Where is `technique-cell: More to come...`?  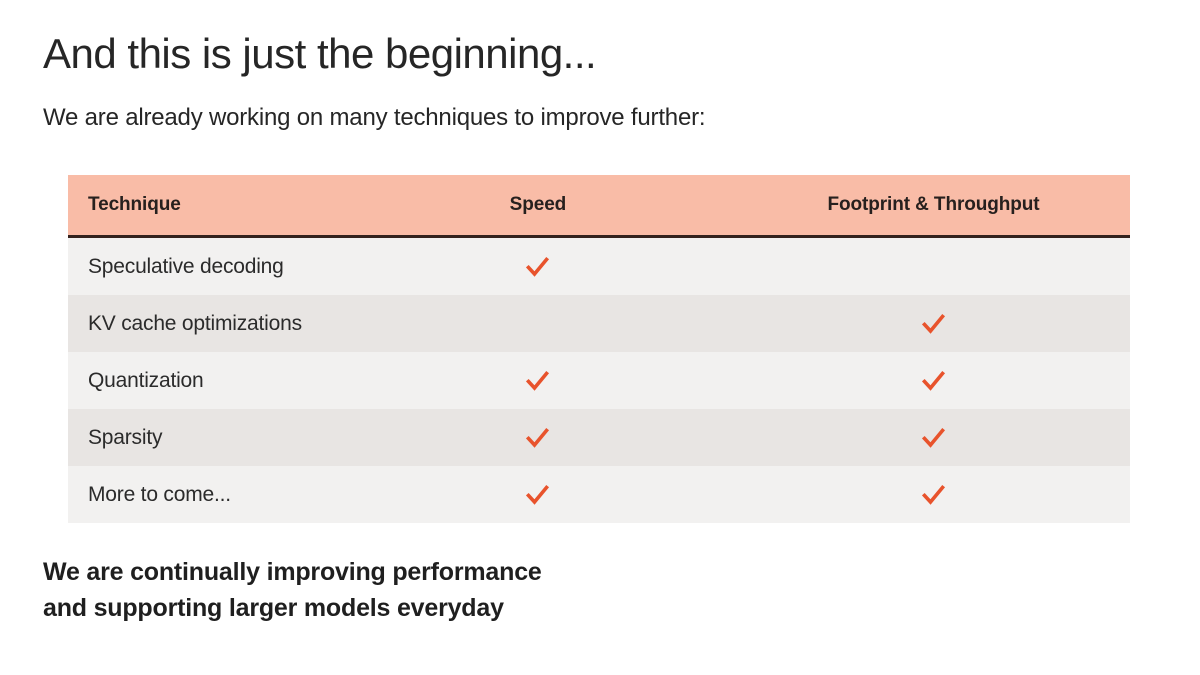
technique-cell: More to come... is located at coordinates (159, 494).